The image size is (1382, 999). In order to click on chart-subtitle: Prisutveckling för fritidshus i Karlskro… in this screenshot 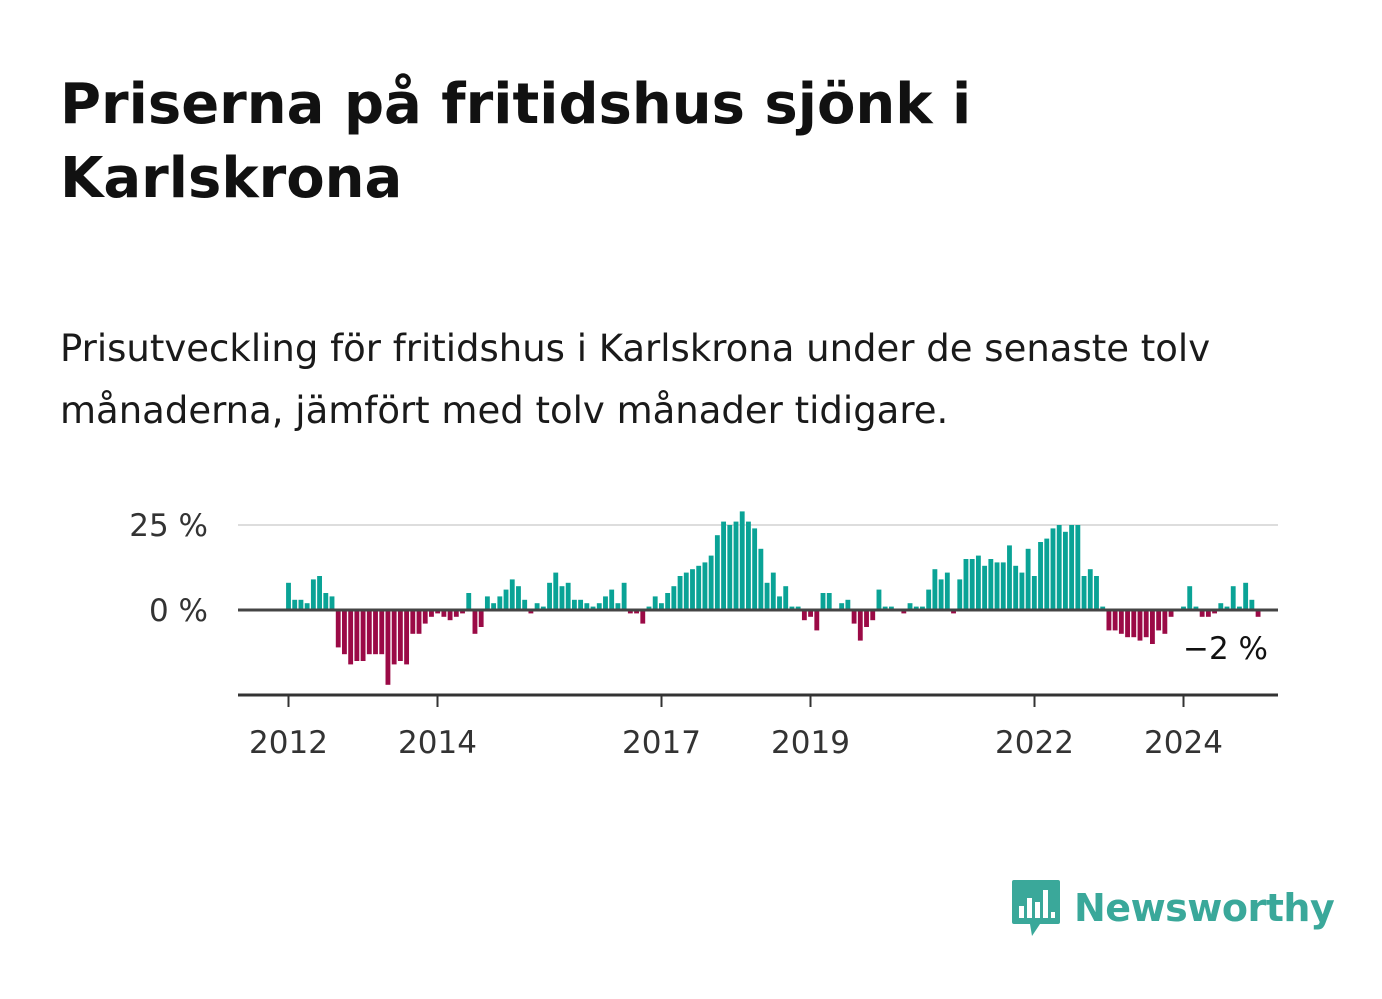, I will do `click(635, 379)`.